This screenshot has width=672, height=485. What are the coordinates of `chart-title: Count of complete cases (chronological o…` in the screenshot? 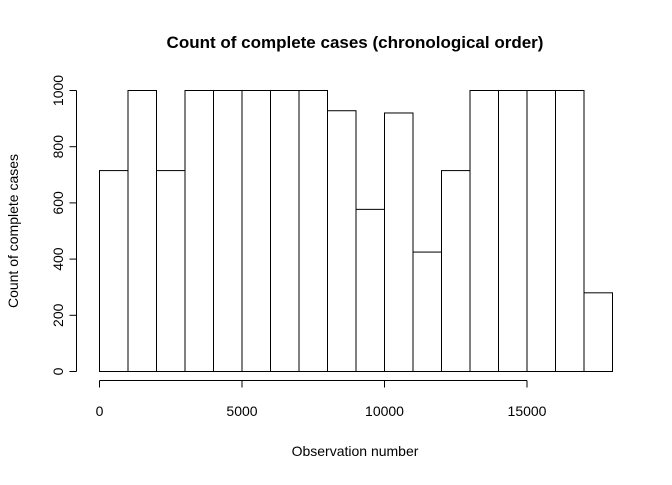 It's located at (355, 42).